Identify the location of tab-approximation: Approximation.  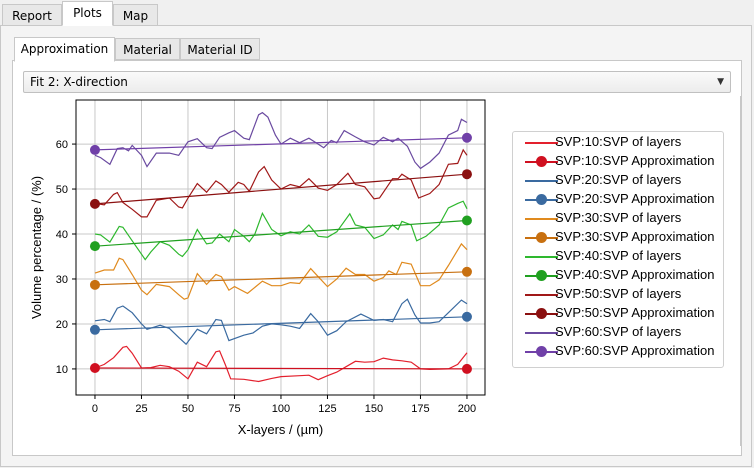
(64, 49).